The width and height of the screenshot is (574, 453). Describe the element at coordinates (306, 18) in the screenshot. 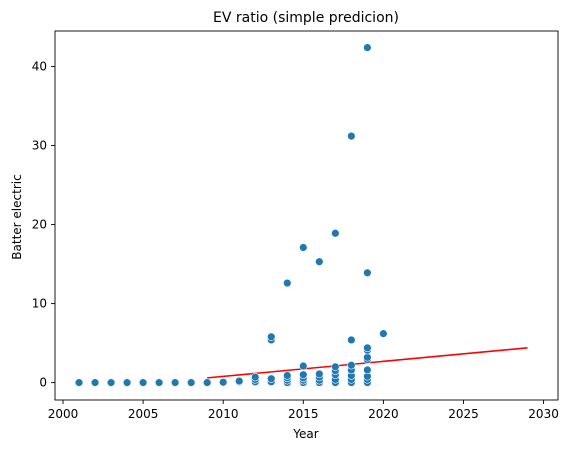

I see `chart-title: EV ratio (simple predicion)` at that location.